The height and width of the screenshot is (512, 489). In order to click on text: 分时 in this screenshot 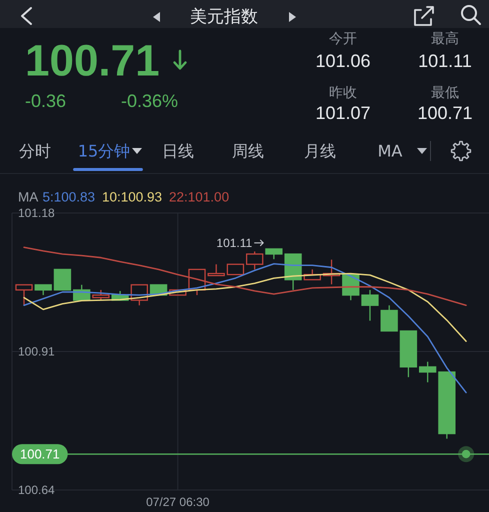, I will do `click(35, 151)`.